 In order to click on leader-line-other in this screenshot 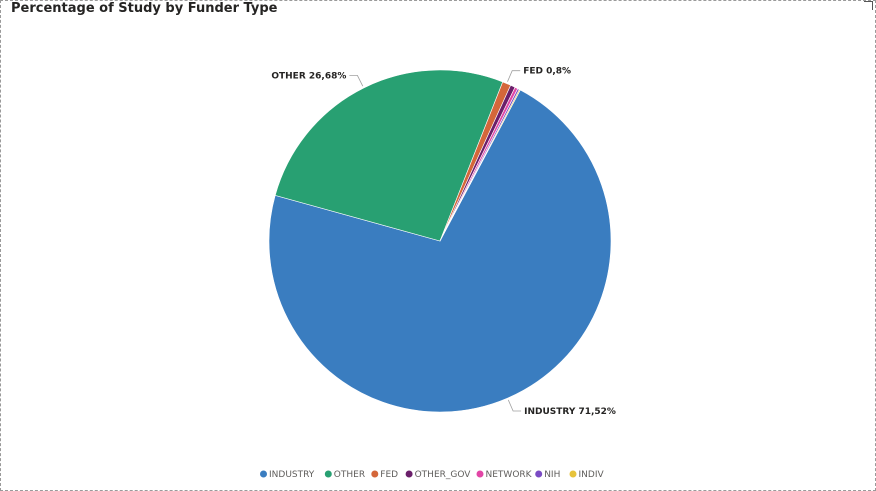, I will do `click(356, 81)`.